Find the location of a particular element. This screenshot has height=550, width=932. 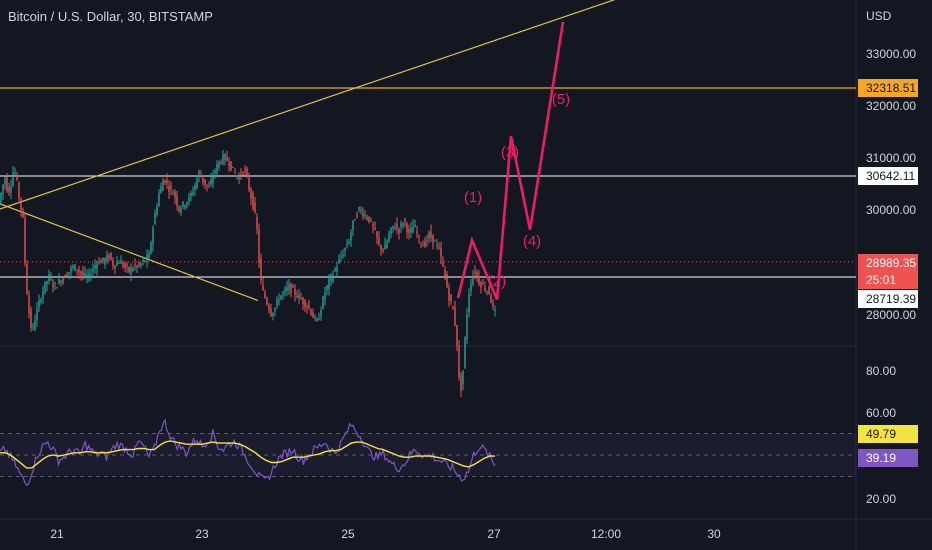

lower-level-price-tag: 28719.39 is located at coordinates (888, 299).